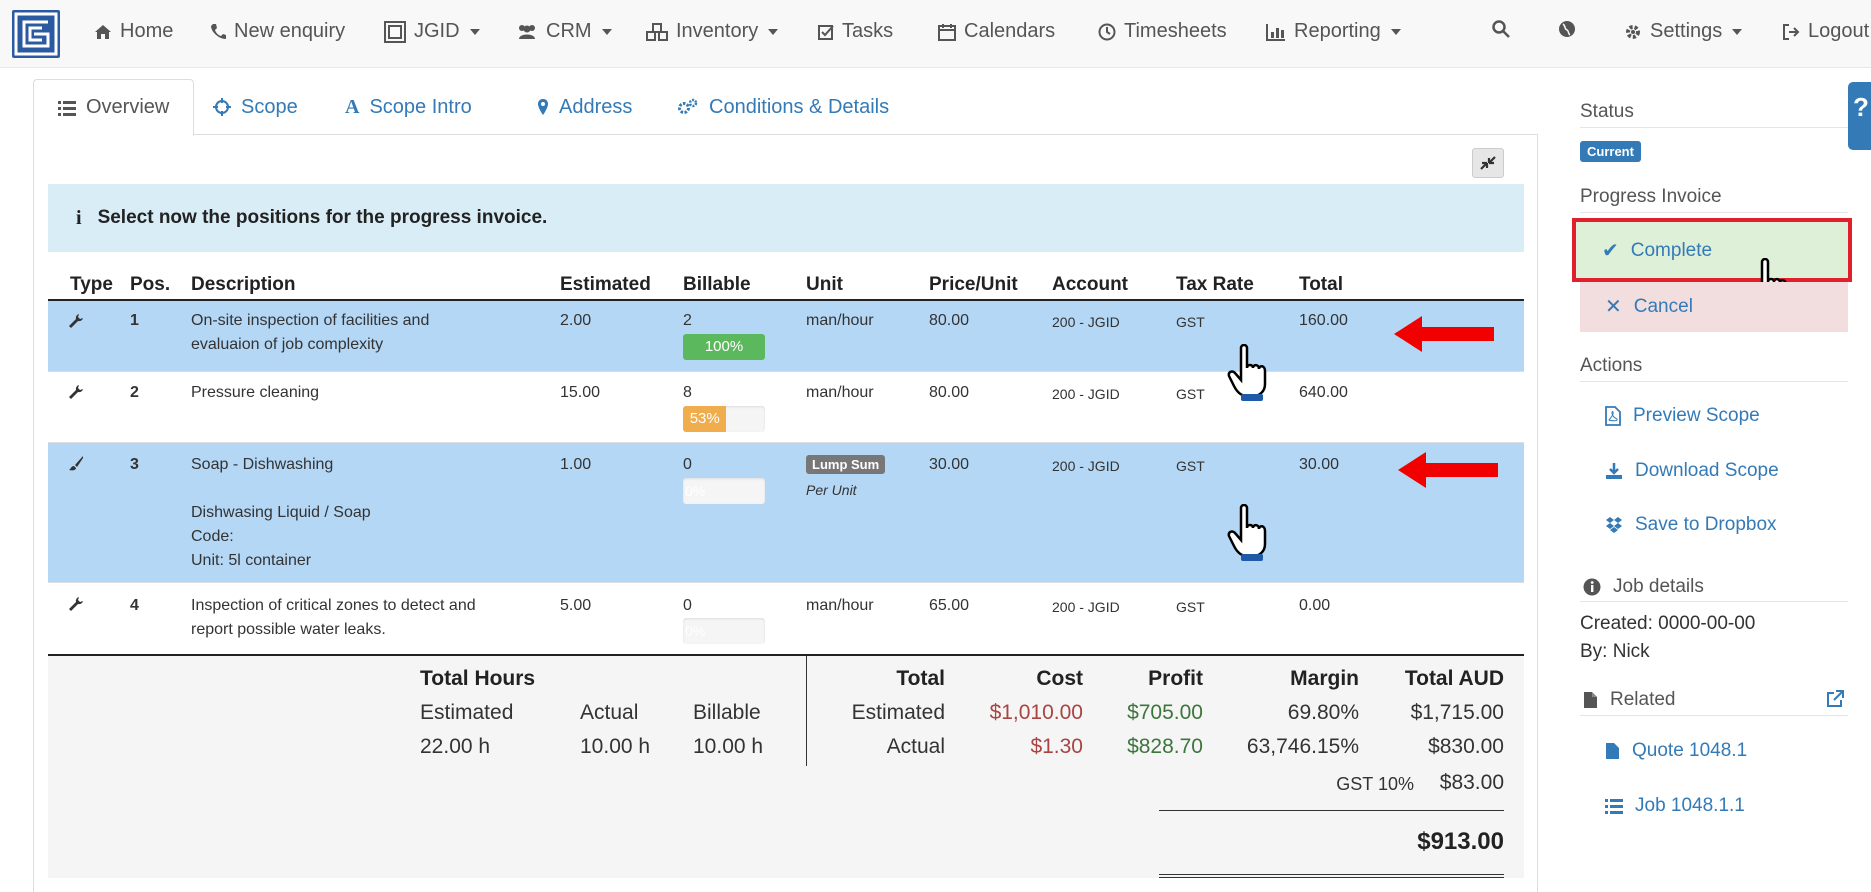  Describe the element at coordinates (724, 347) in the screenshot. I see `row-1-billable-progress: 100%` at that location.